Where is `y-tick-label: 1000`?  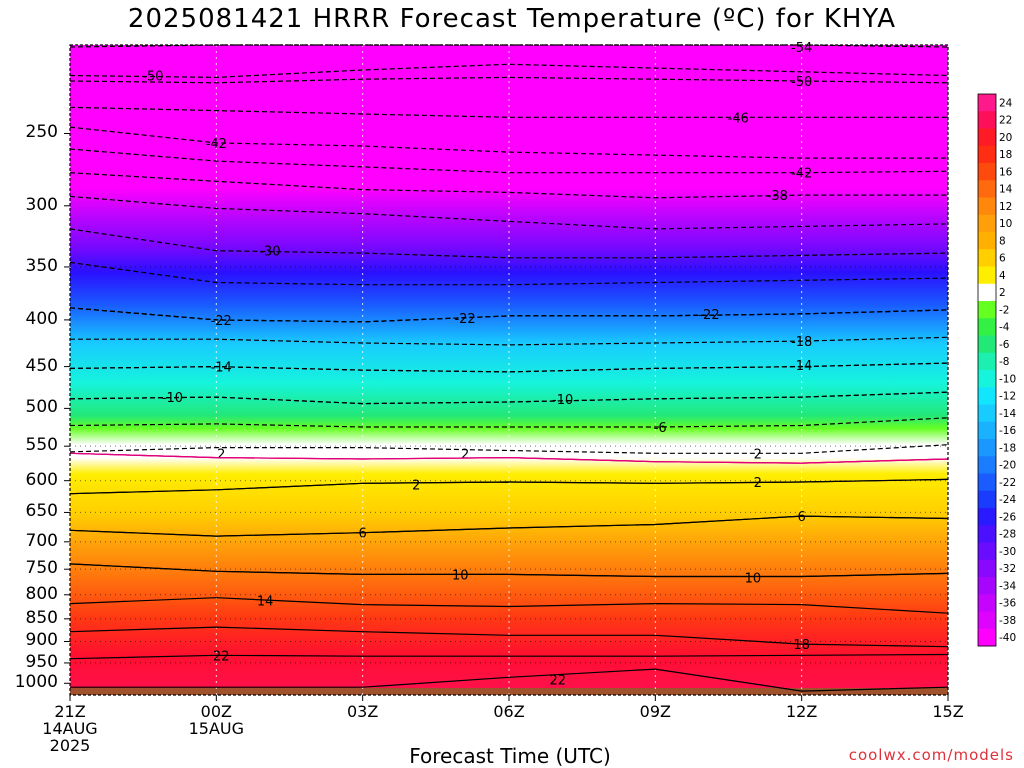 y-tick-label: 1000 is located at coordinates (36, 682).